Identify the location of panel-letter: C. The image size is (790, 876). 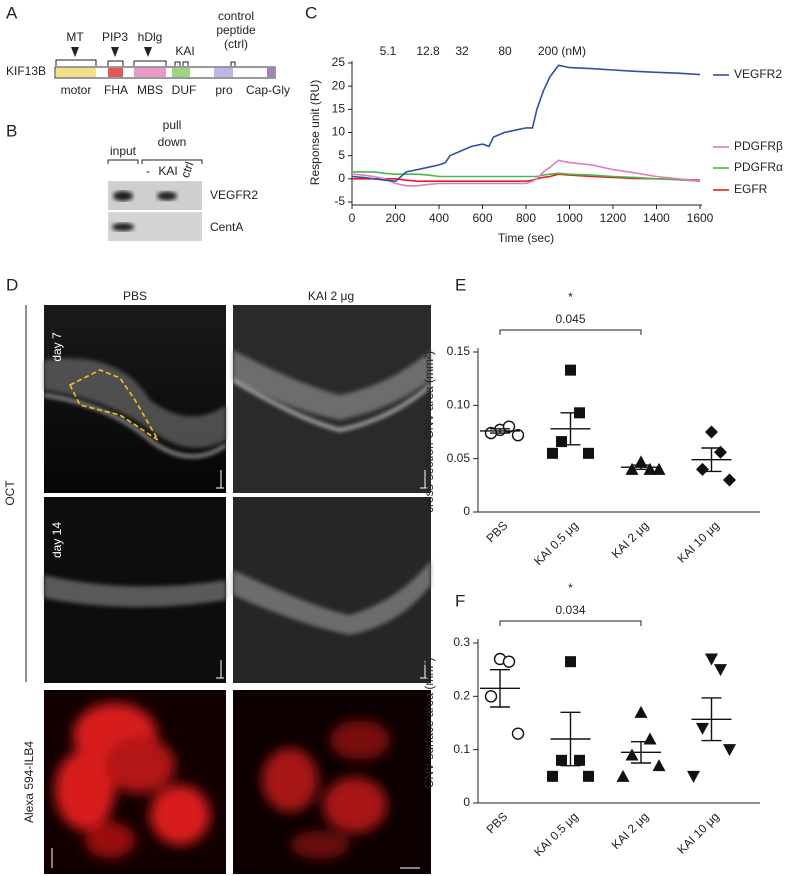
(311, 12).